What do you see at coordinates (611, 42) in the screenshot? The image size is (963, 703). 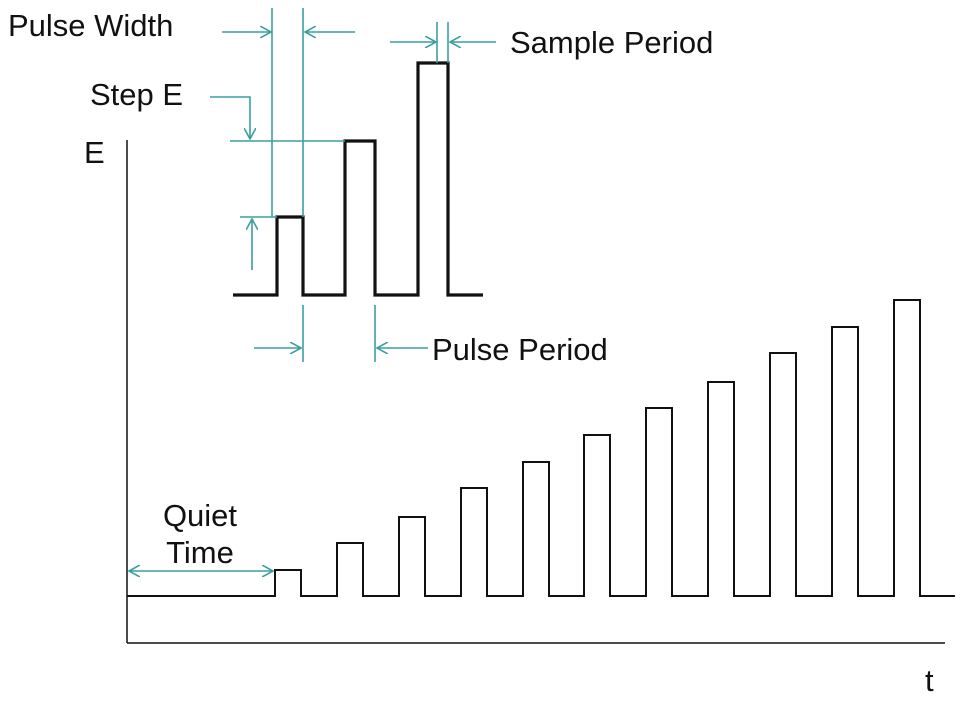 I see `sample-period-label: Sample Period` at bounding box center [611, 42].